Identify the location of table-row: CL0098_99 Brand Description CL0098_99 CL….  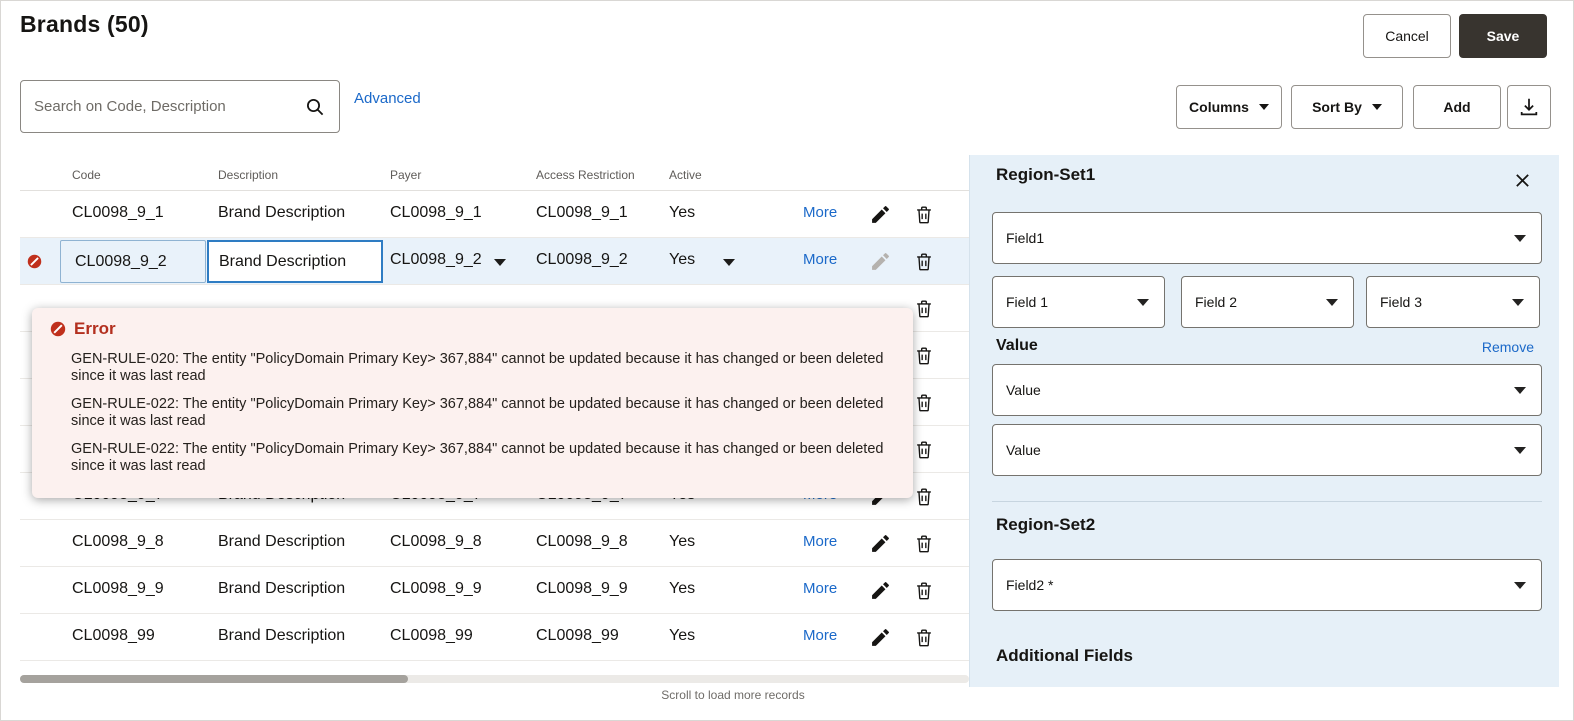
(494, 637).